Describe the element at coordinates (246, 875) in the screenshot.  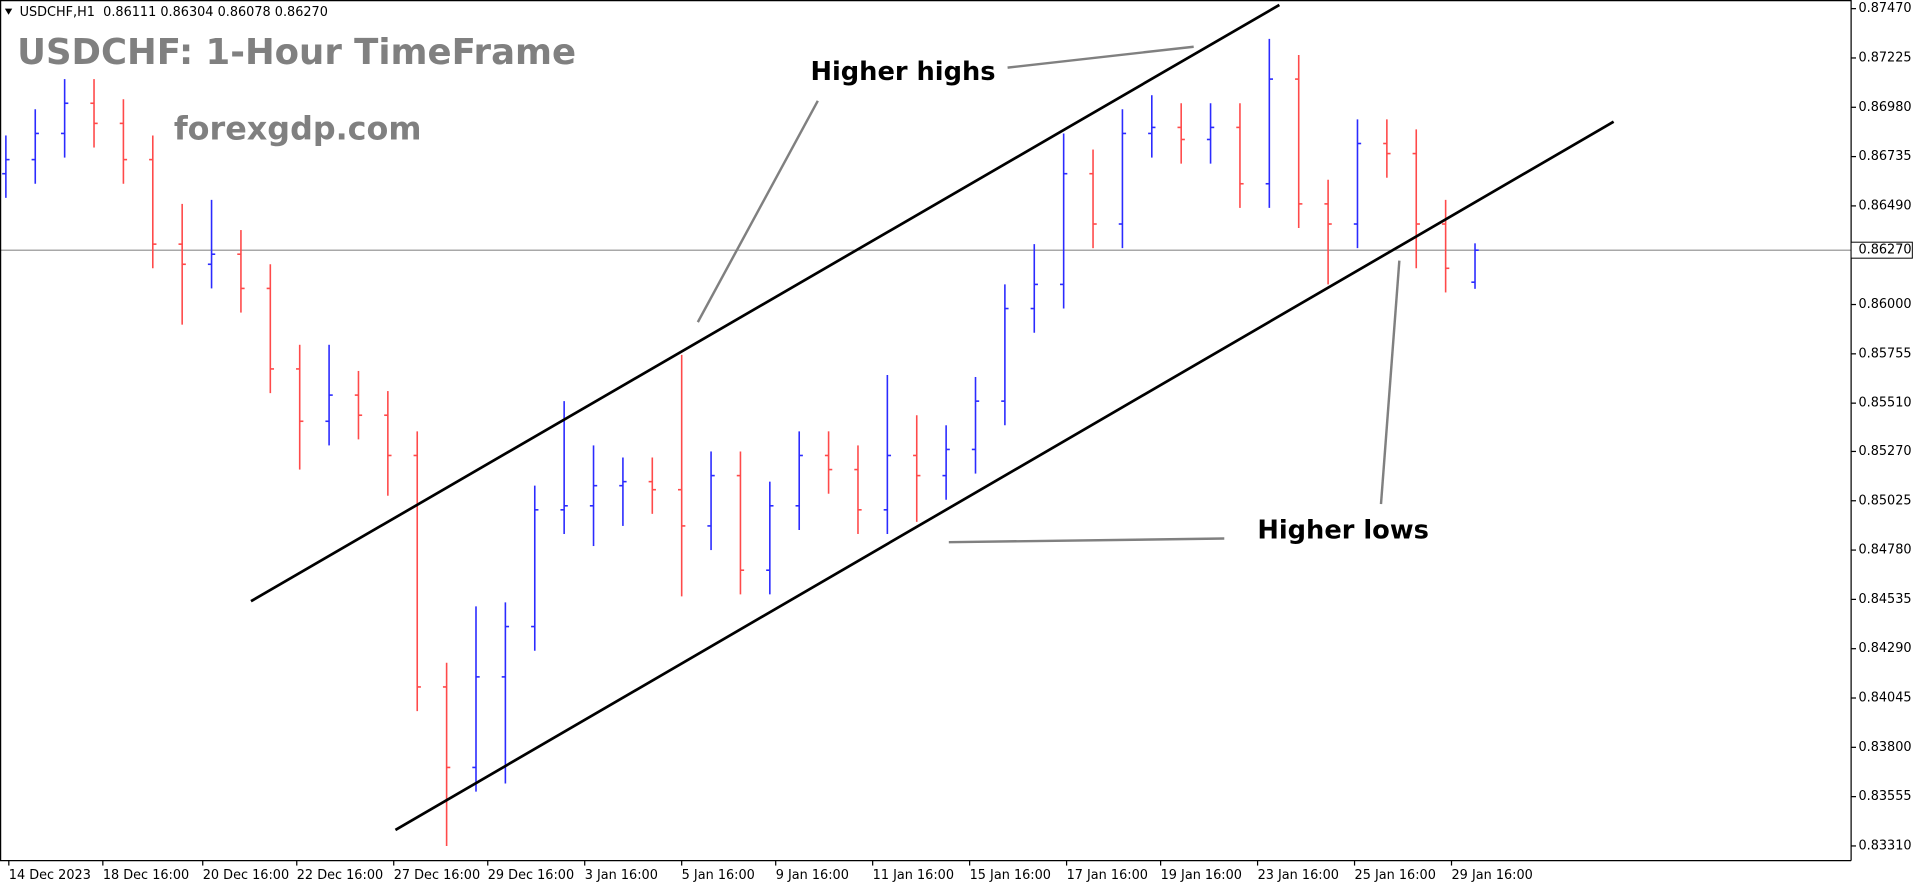
I see `x-tick-label: 20 Dec 16:00` at that location.